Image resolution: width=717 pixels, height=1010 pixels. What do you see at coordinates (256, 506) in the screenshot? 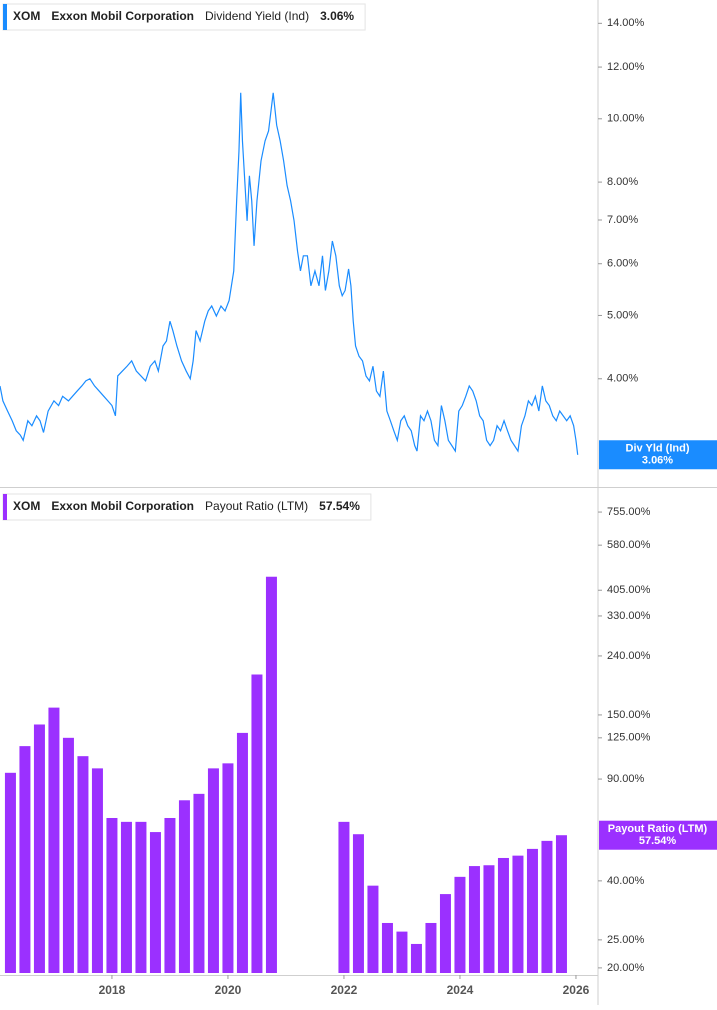
I see `series-name: Payout Ratio (LTM)` at bounding box center [256, 506].